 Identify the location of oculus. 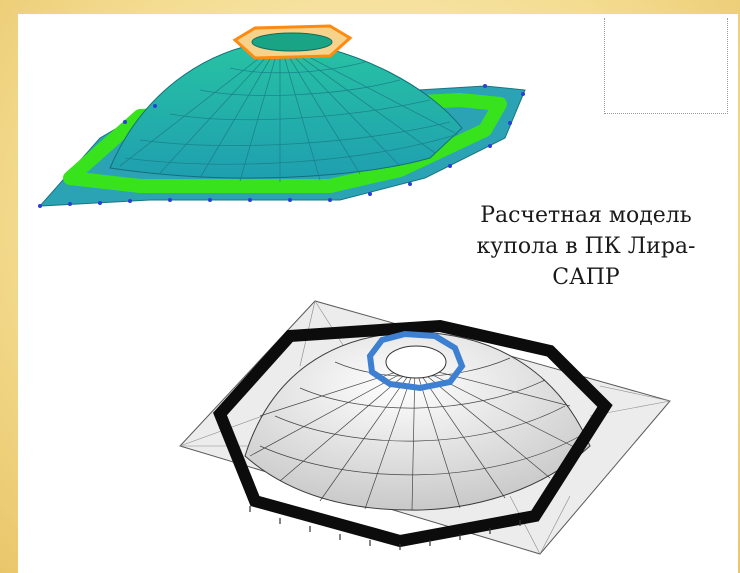
(416, 362).